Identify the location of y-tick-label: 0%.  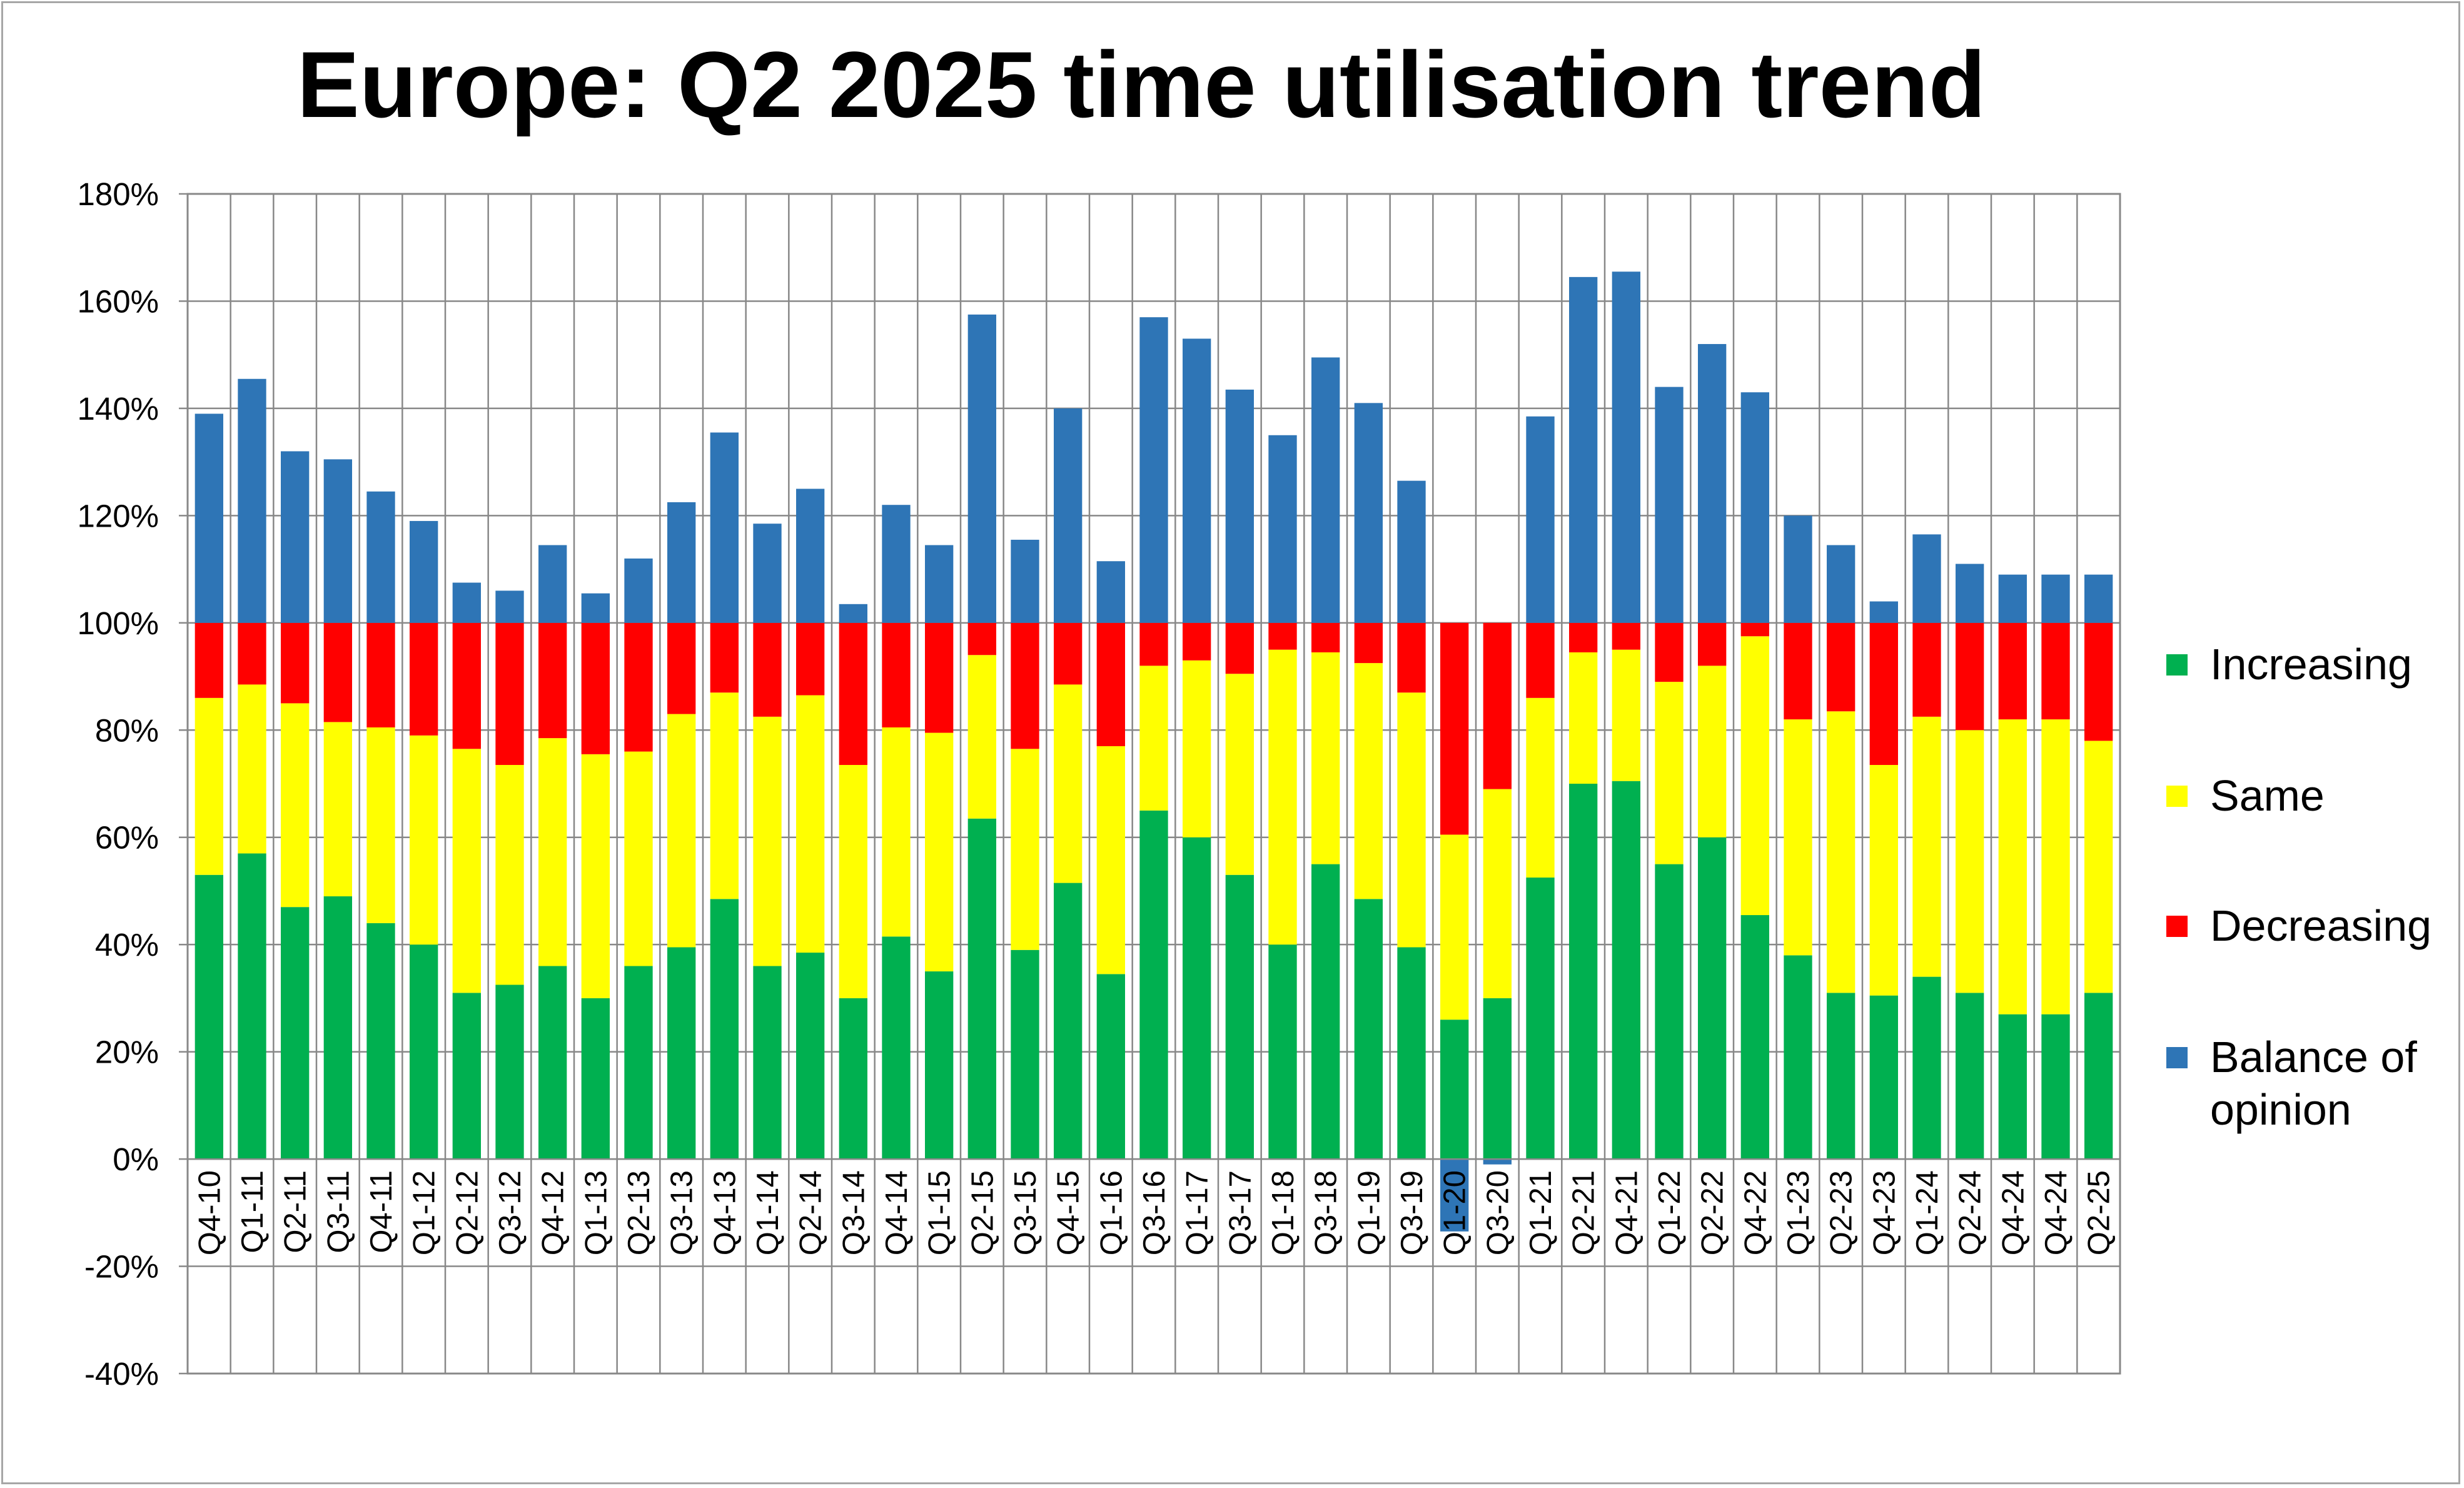
(136, 1159).